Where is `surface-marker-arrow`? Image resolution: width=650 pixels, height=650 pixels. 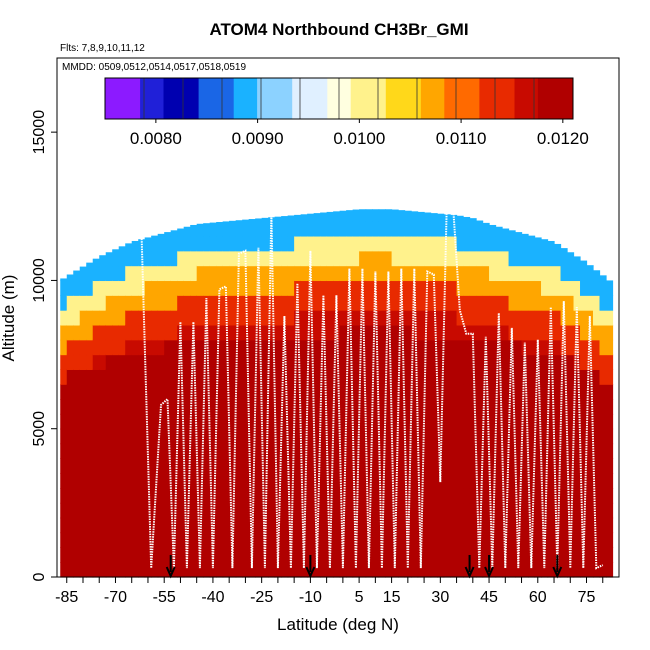
surface-marker-arrow is located at coordinates (469, 567).